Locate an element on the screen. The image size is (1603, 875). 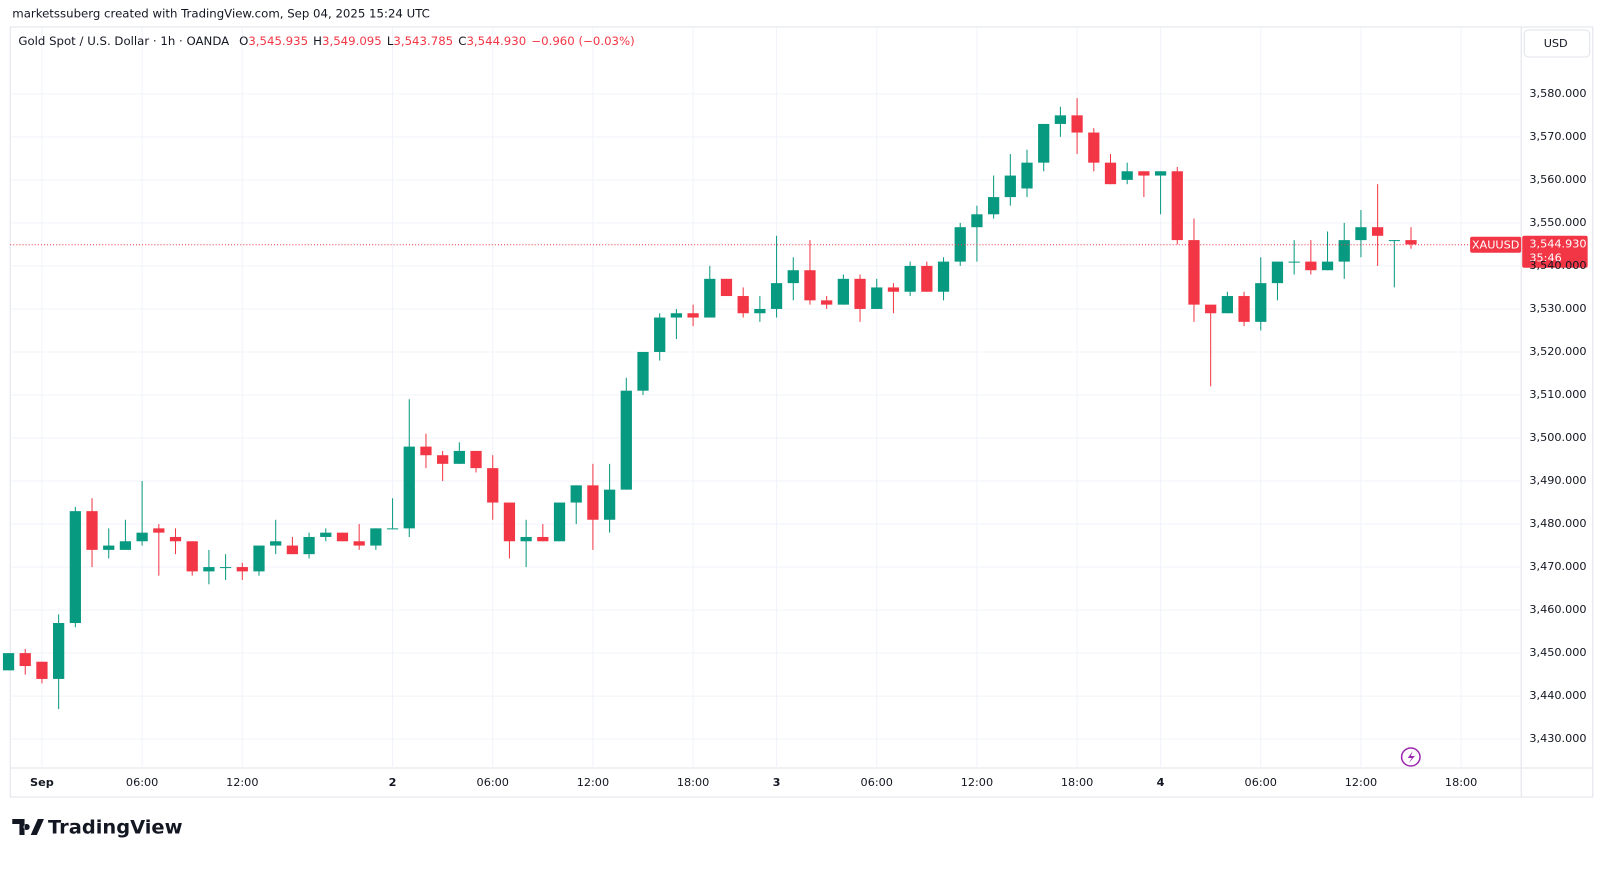
currency-button is located at coordinates (1557, 43).